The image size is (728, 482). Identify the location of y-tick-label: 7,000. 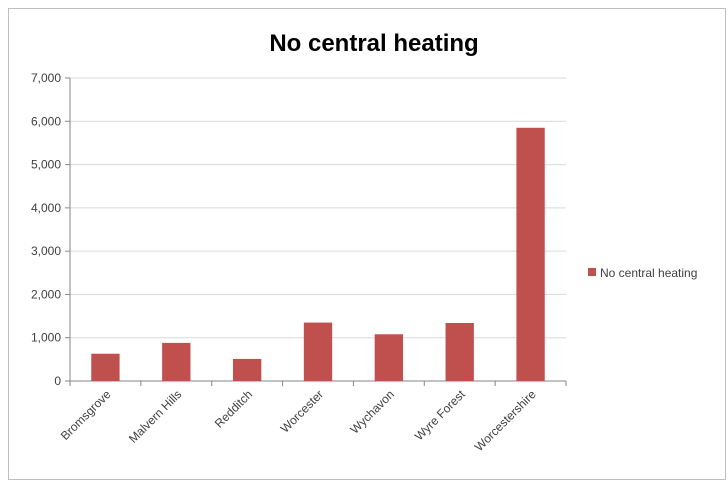
(46, 78).